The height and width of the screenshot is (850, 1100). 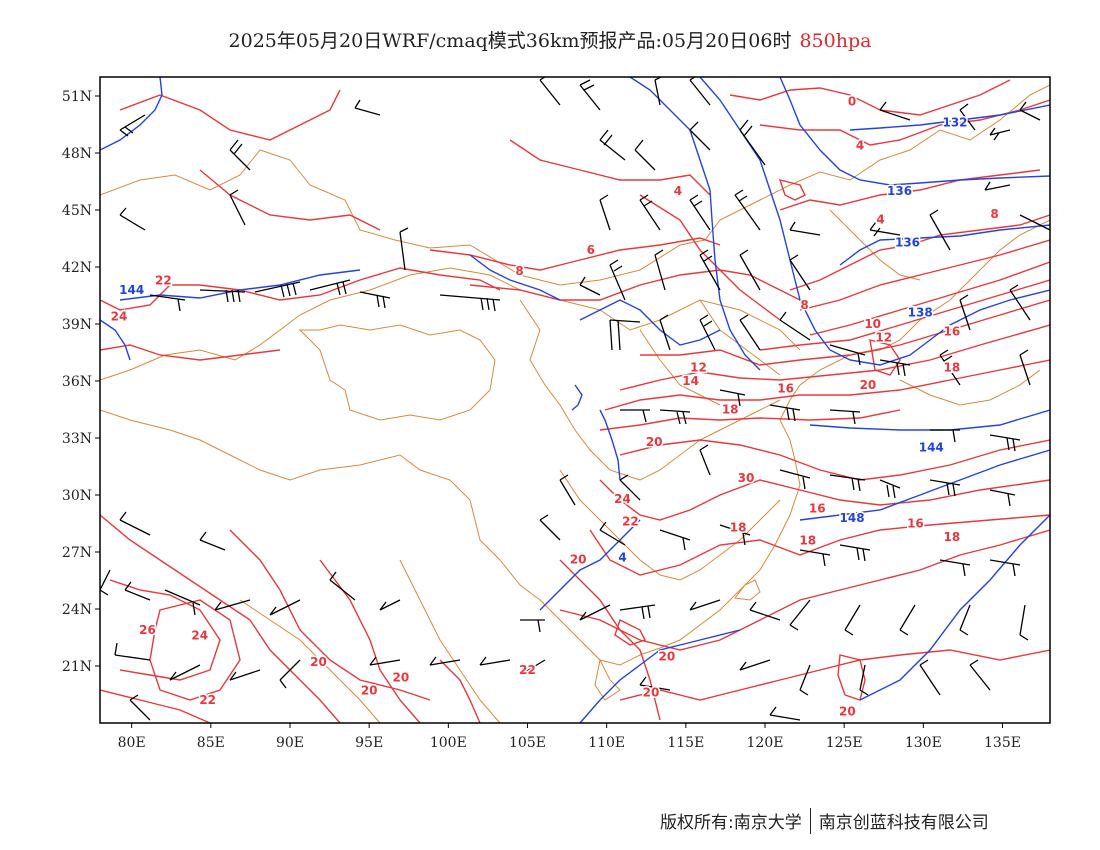 What do you see at coordinates (77, 553) in the screenshot?
I see `lat-tick-label: 27N` at bounding box center [77, 553].